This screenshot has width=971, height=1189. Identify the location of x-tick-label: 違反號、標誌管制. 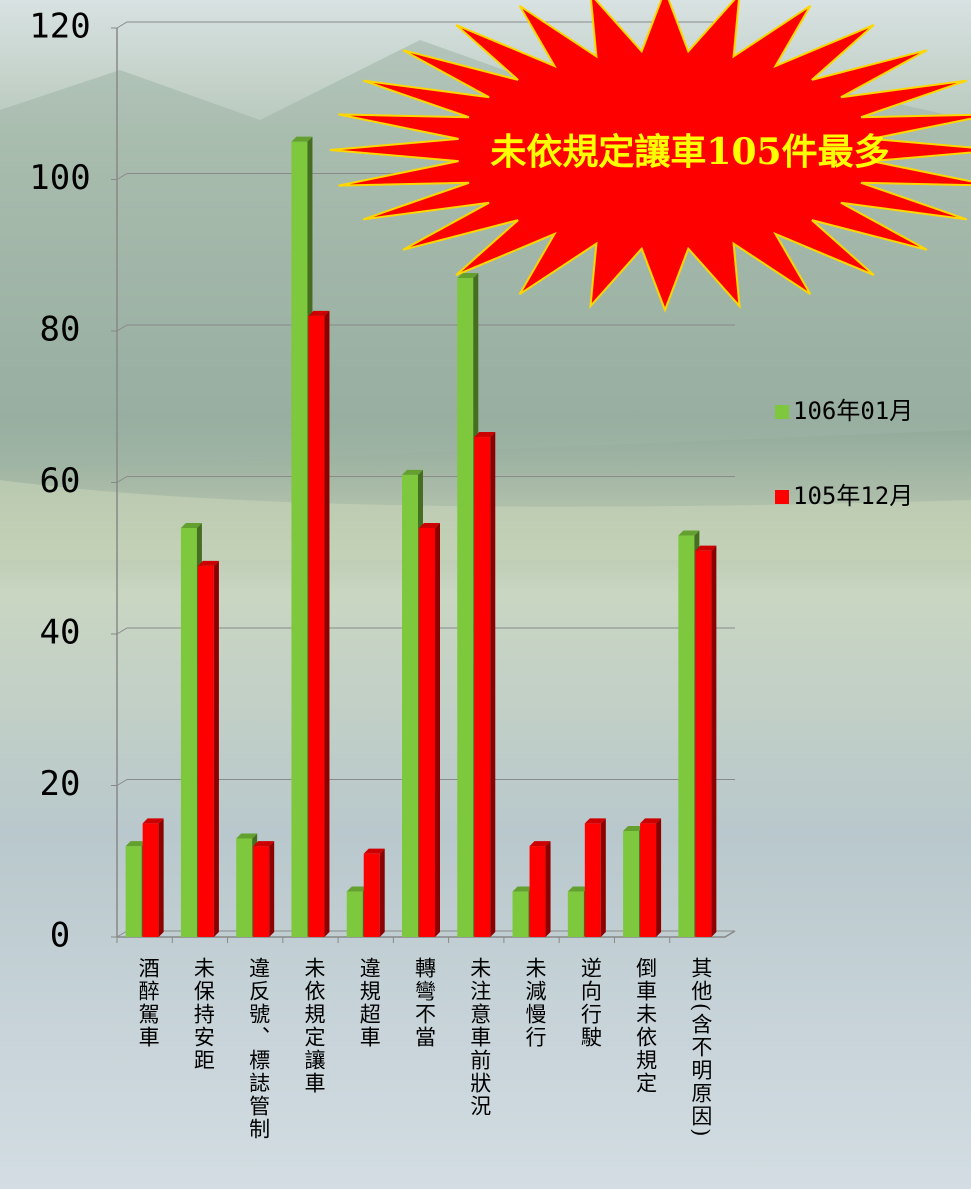
(259, 1049).